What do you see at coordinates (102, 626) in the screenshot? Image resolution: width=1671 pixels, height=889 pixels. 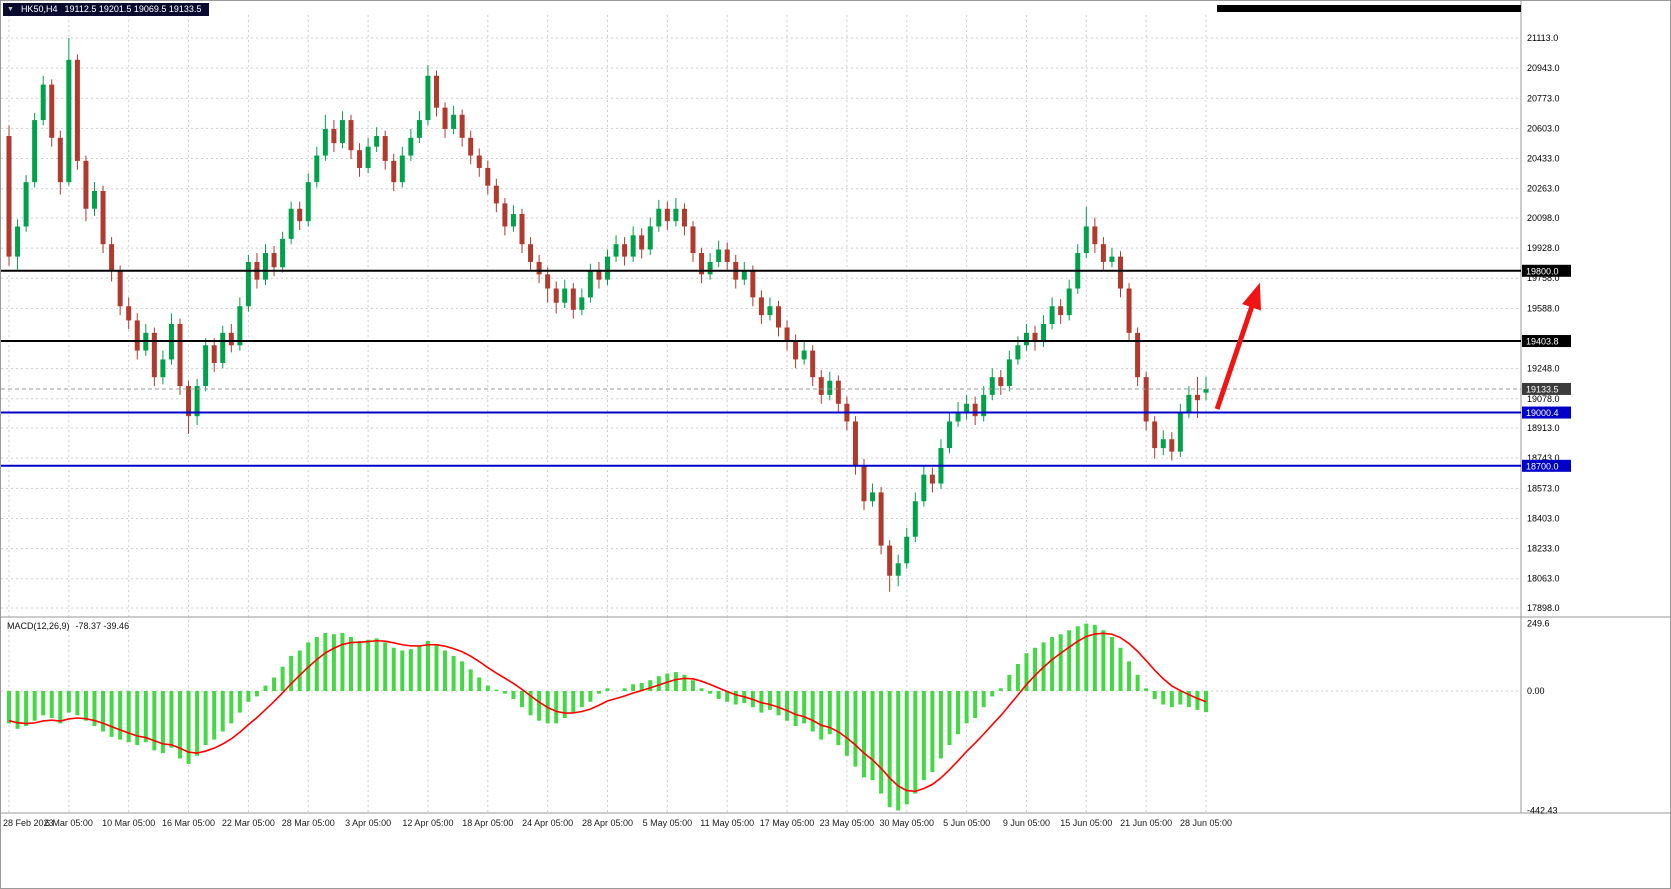 I see `macd-values: -78.37 -39.46` at bounding box center [102, 626].